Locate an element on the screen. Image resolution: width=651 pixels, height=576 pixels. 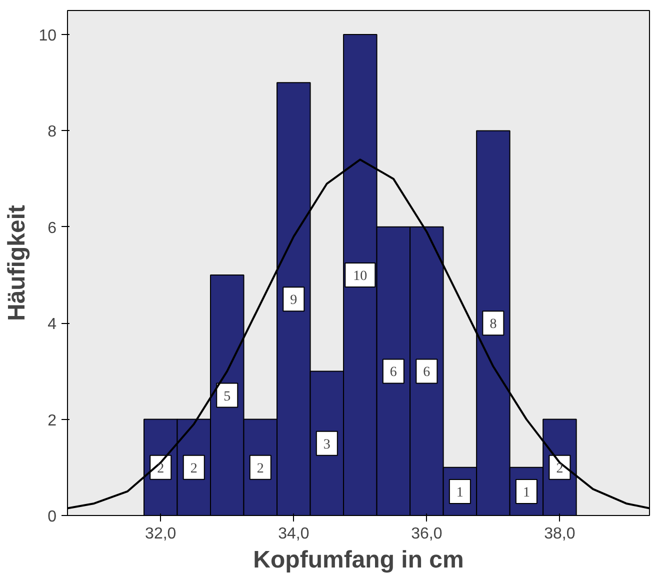
y-tick-label: 10 is located at coordinates (47, 36).